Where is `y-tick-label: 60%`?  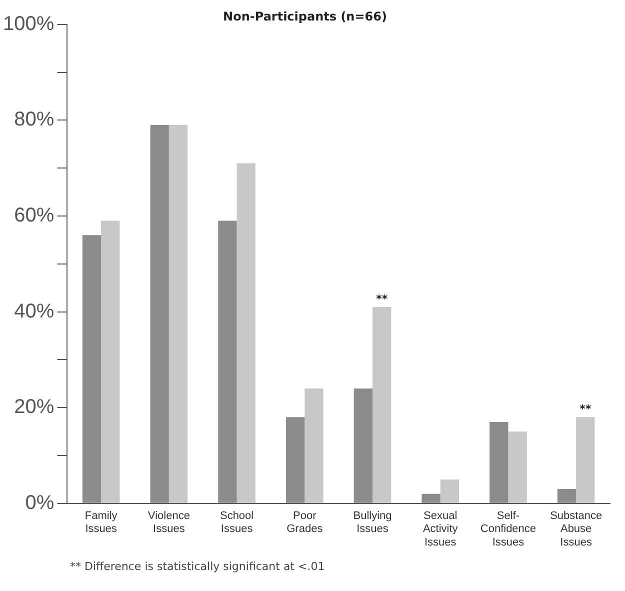 y-tick-label: 60% is located at coordinates (34, 215).